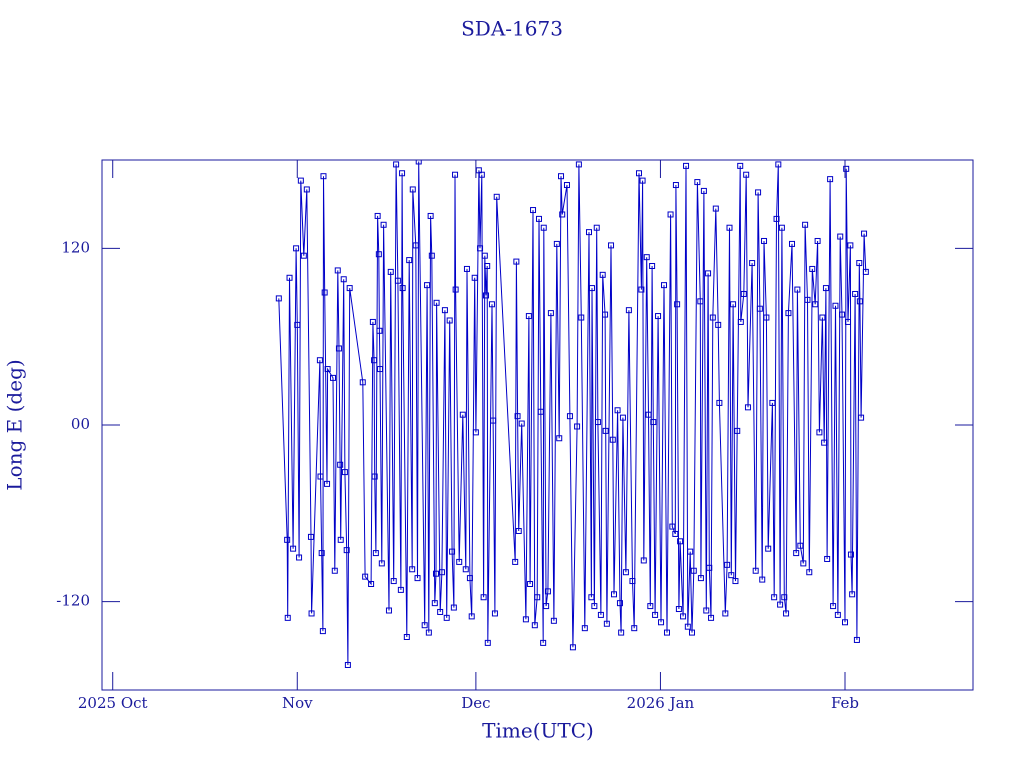 The width and height of the screenshot is (1024, 768). I want to click on y-axis-label: Long E (deg), so click(15, 424).